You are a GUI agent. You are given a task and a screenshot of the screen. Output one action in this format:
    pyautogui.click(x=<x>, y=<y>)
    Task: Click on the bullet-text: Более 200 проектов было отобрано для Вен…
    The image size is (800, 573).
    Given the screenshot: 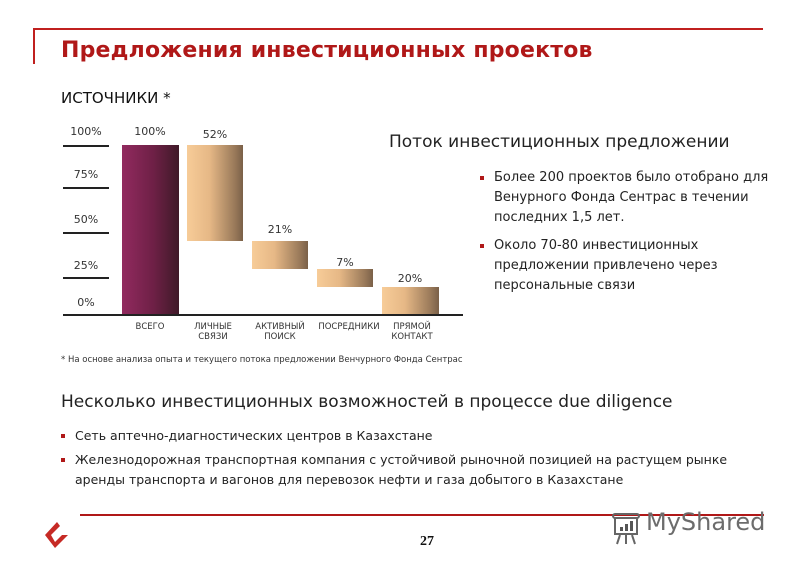 What is the action you would take?
    pyautogui.click(x=631, y=197)
    